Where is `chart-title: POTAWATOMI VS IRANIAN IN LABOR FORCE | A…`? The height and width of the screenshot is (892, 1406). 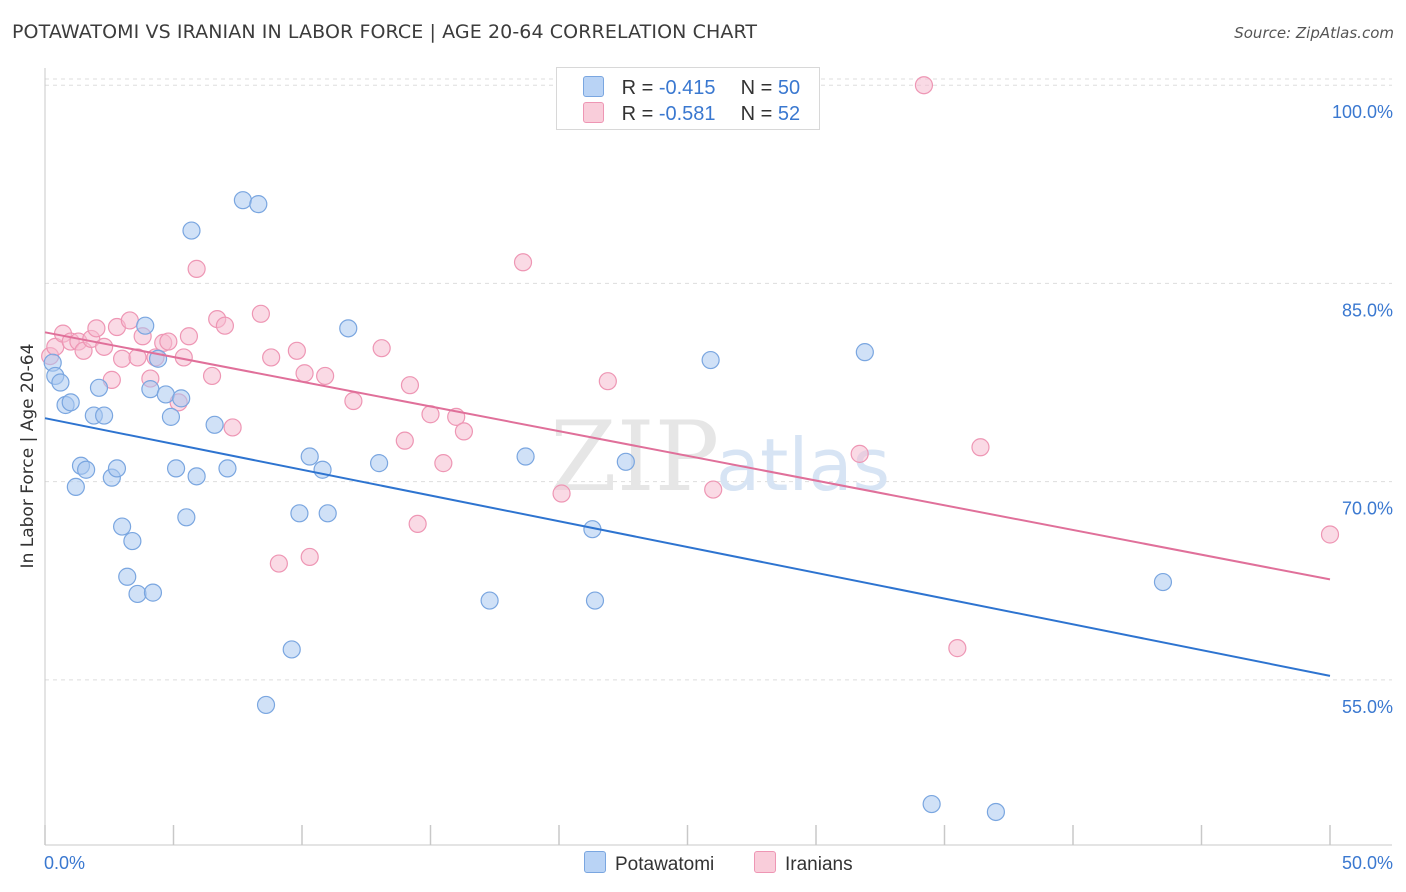
chart-title: POTAWATOMI VS IRANIAN IN LABOR FORCE | A… is located at coordinates (385, 32).